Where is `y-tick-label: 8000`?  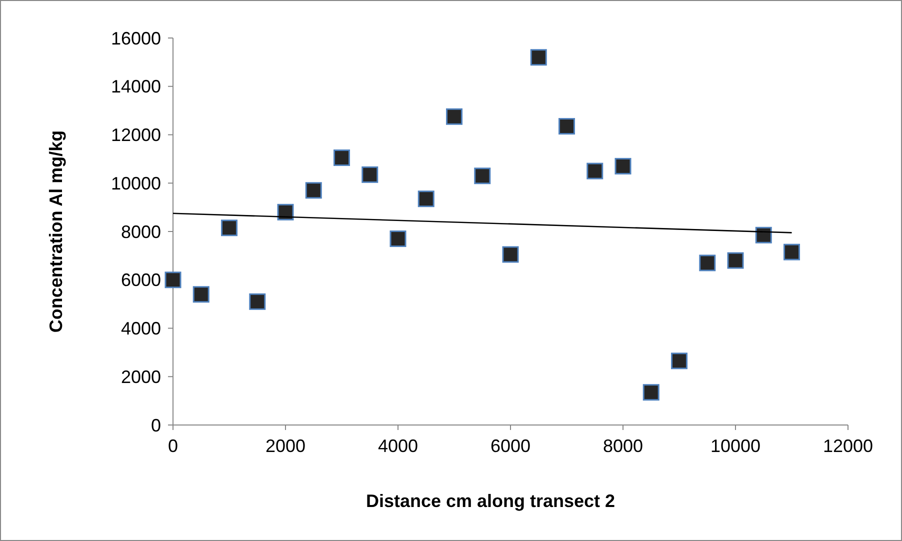
y-tick-label: 8000 is located at coordinates (140, 232).